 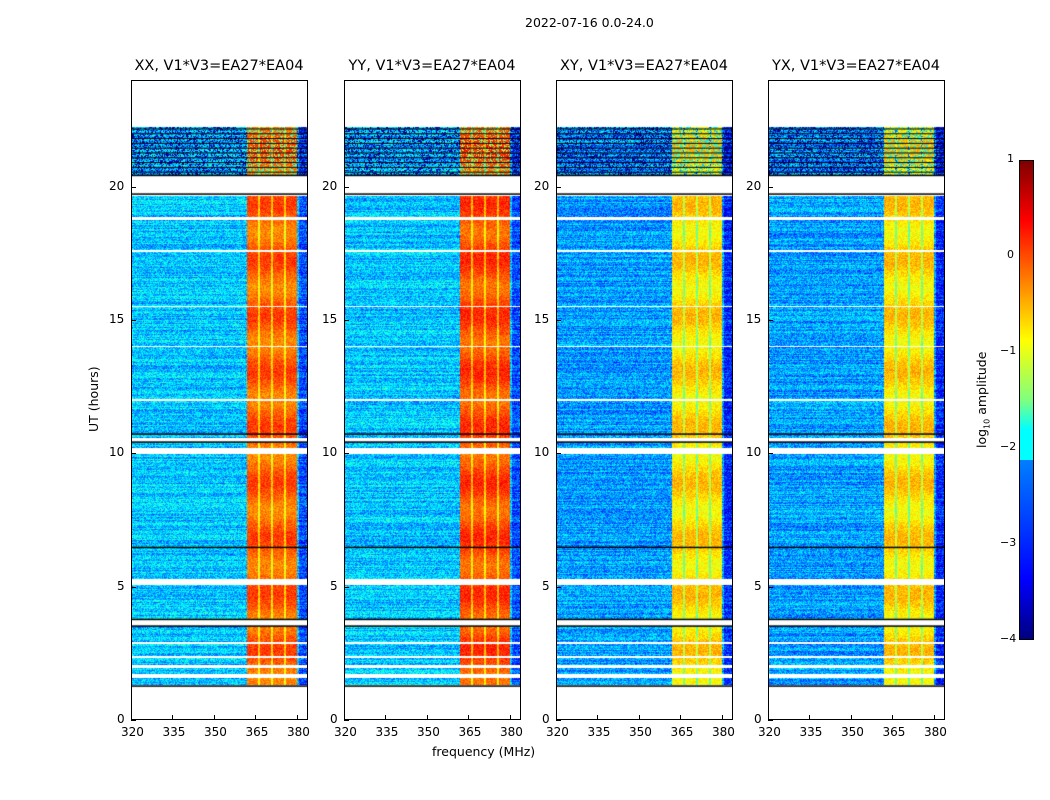 I want to click on colorbar-label: log10 amplitude, so click(x=983, y=399).